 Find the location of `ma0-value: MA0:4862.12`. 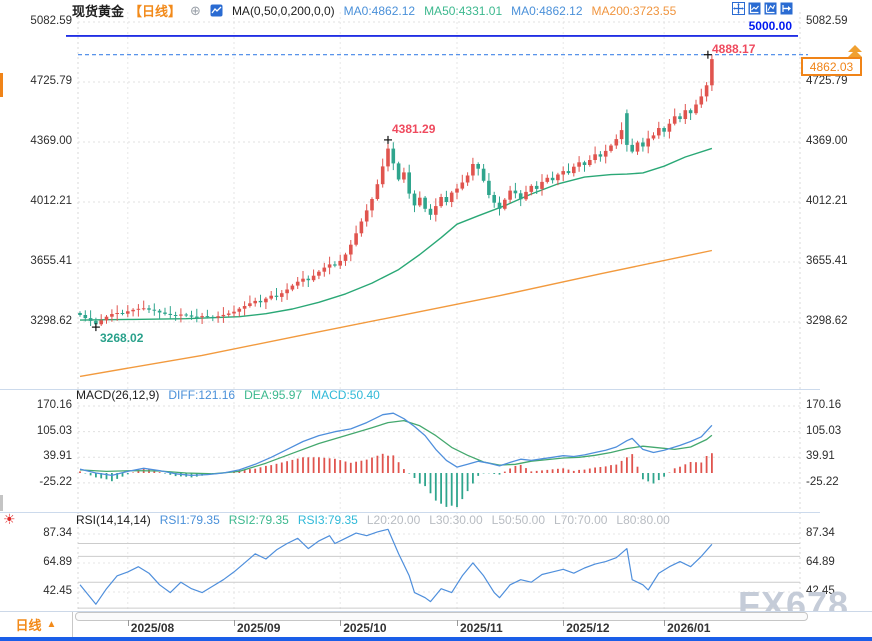

ma0-value: MA0:4862.12 is located at coordinates (379, 10).